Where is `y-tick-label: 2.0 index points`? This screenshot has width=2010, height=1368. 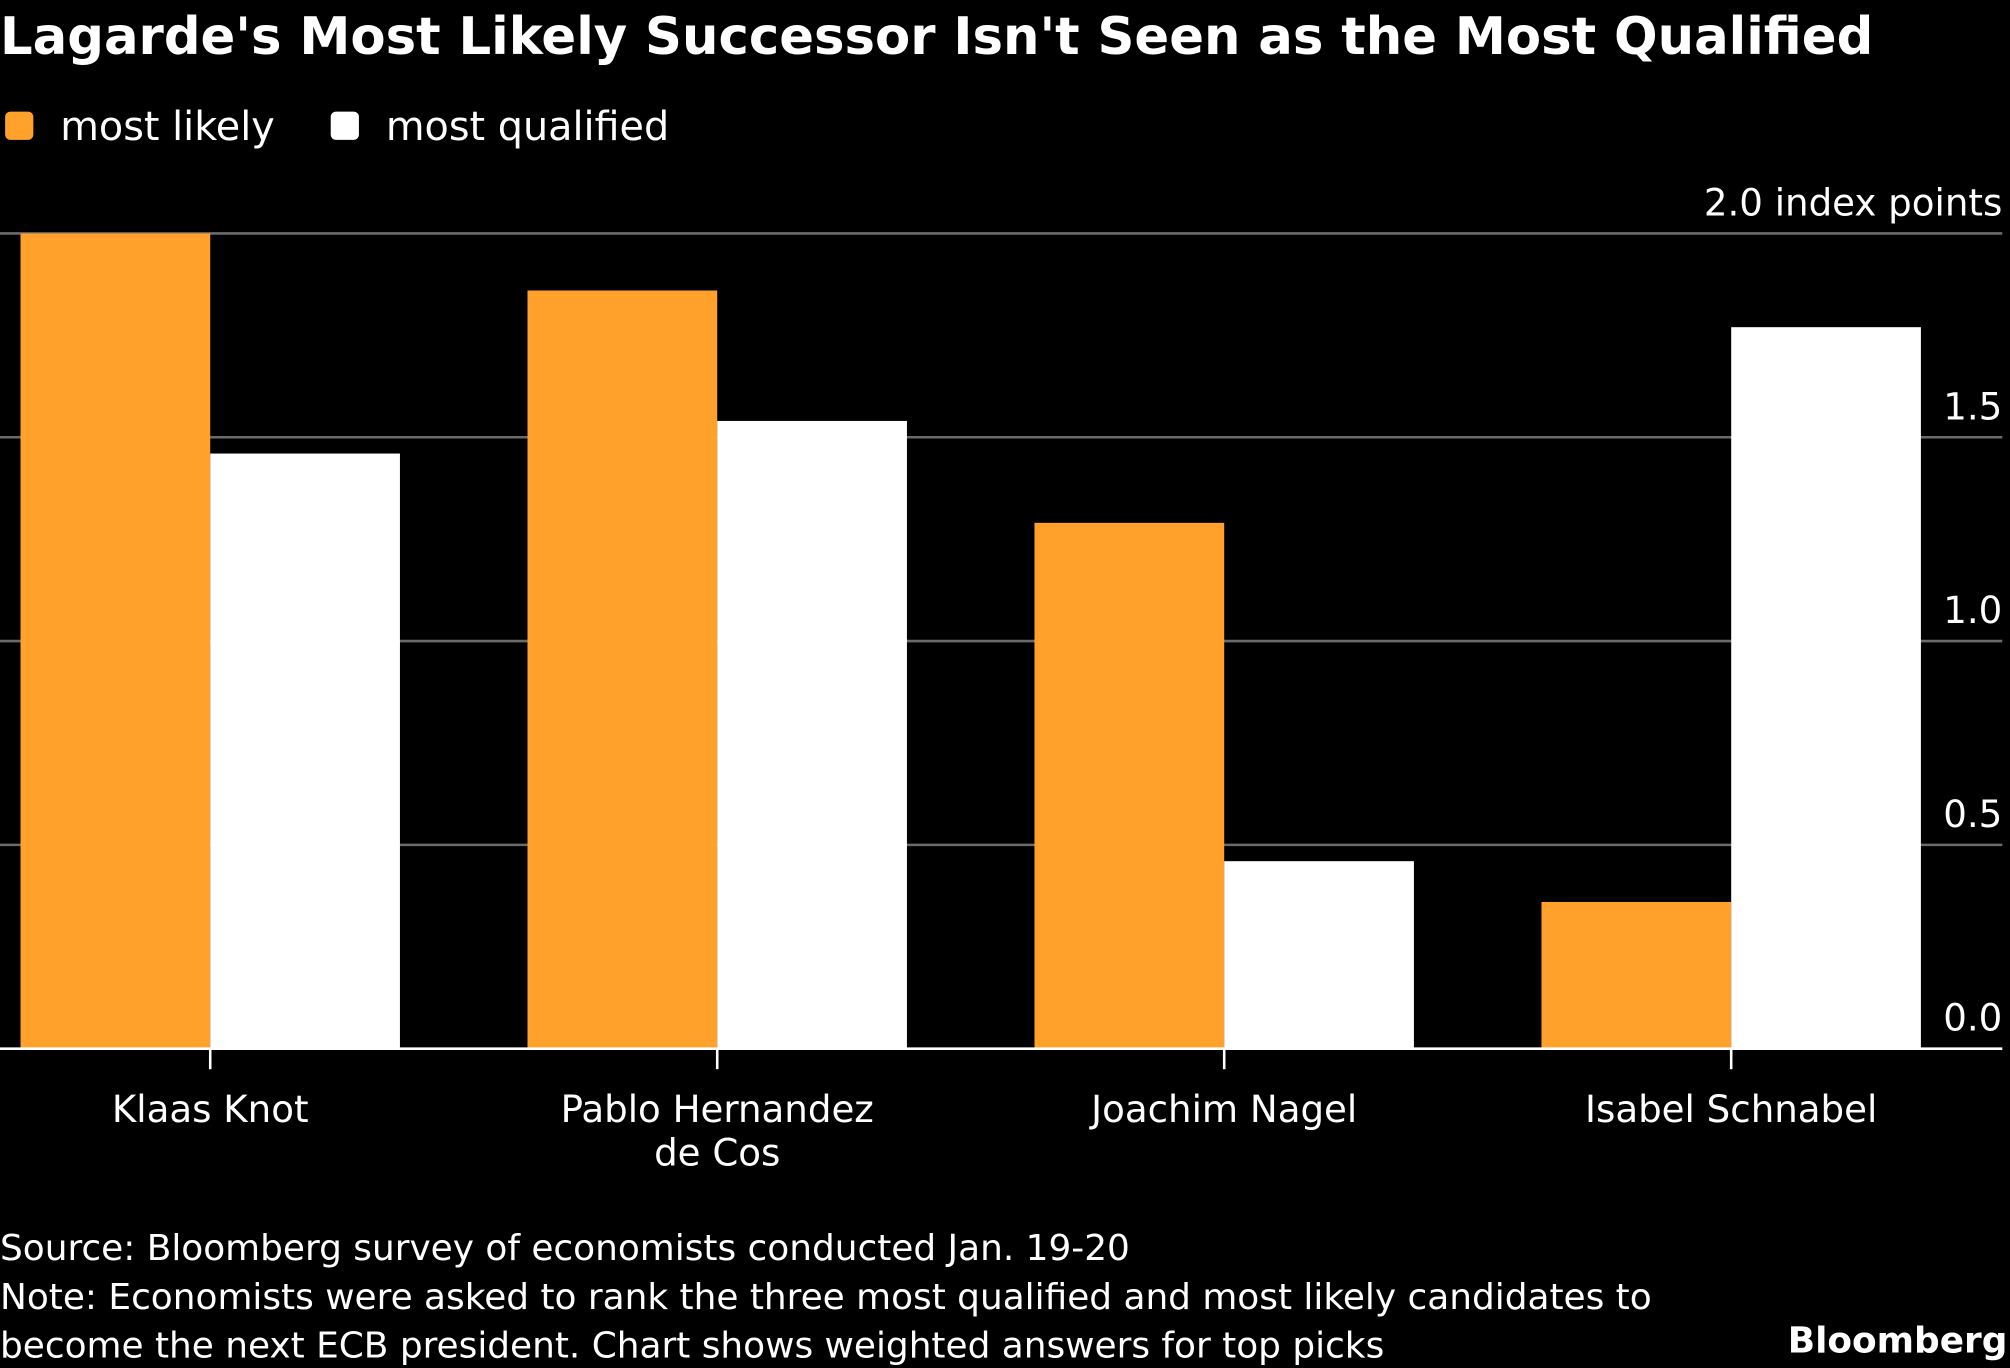 y-tick-label: 2.0 index points is located at coordinates (1853, 202).